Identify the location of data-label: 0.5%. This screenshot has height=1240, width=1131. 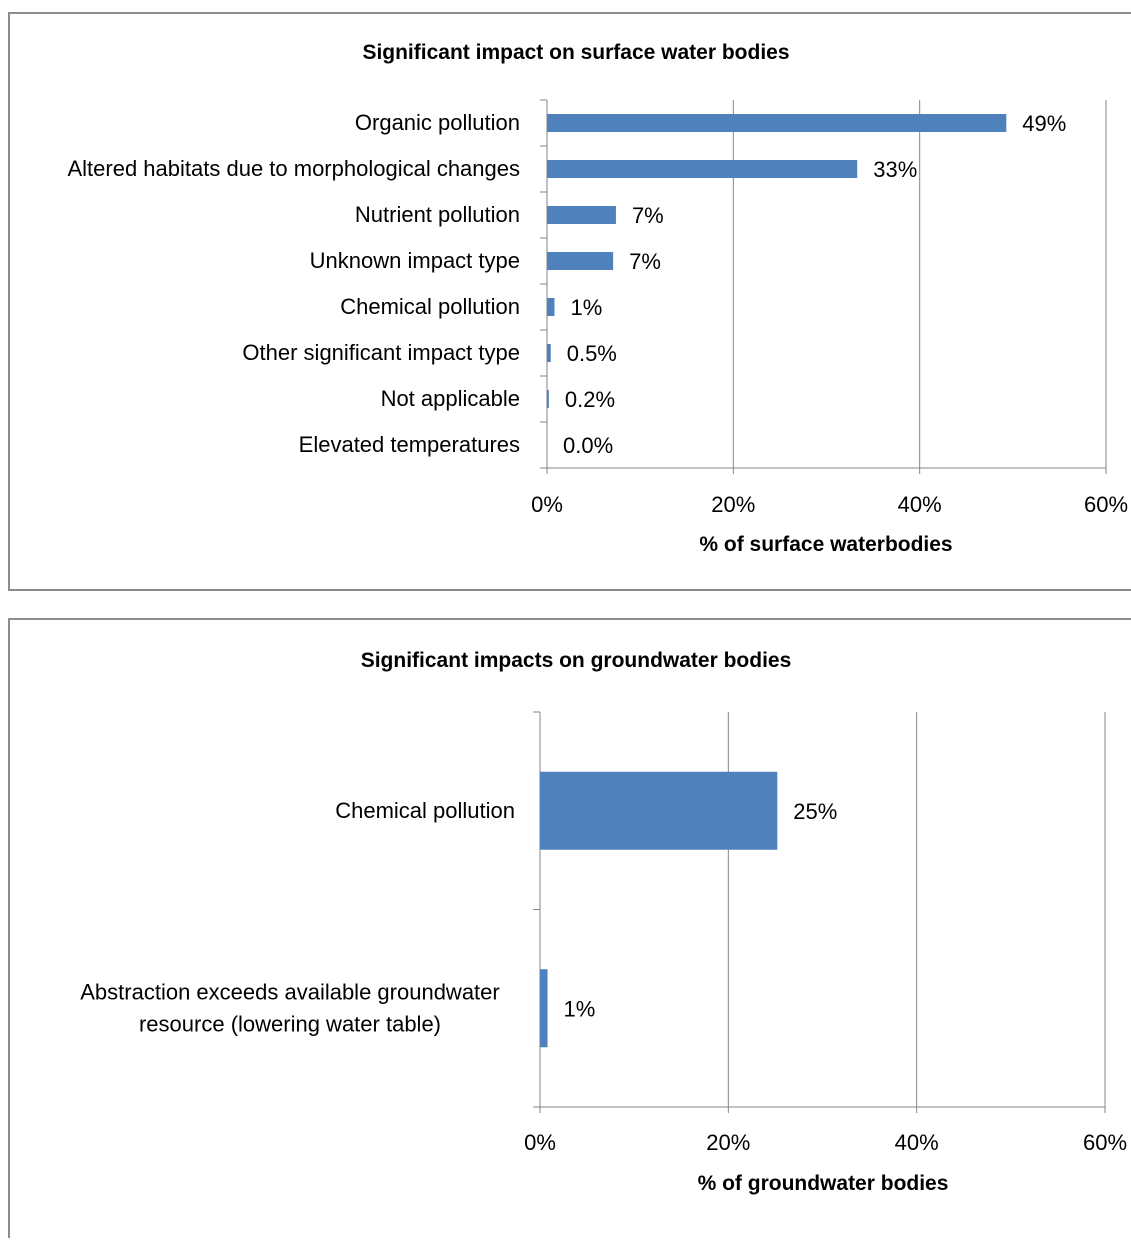
(592, 353).